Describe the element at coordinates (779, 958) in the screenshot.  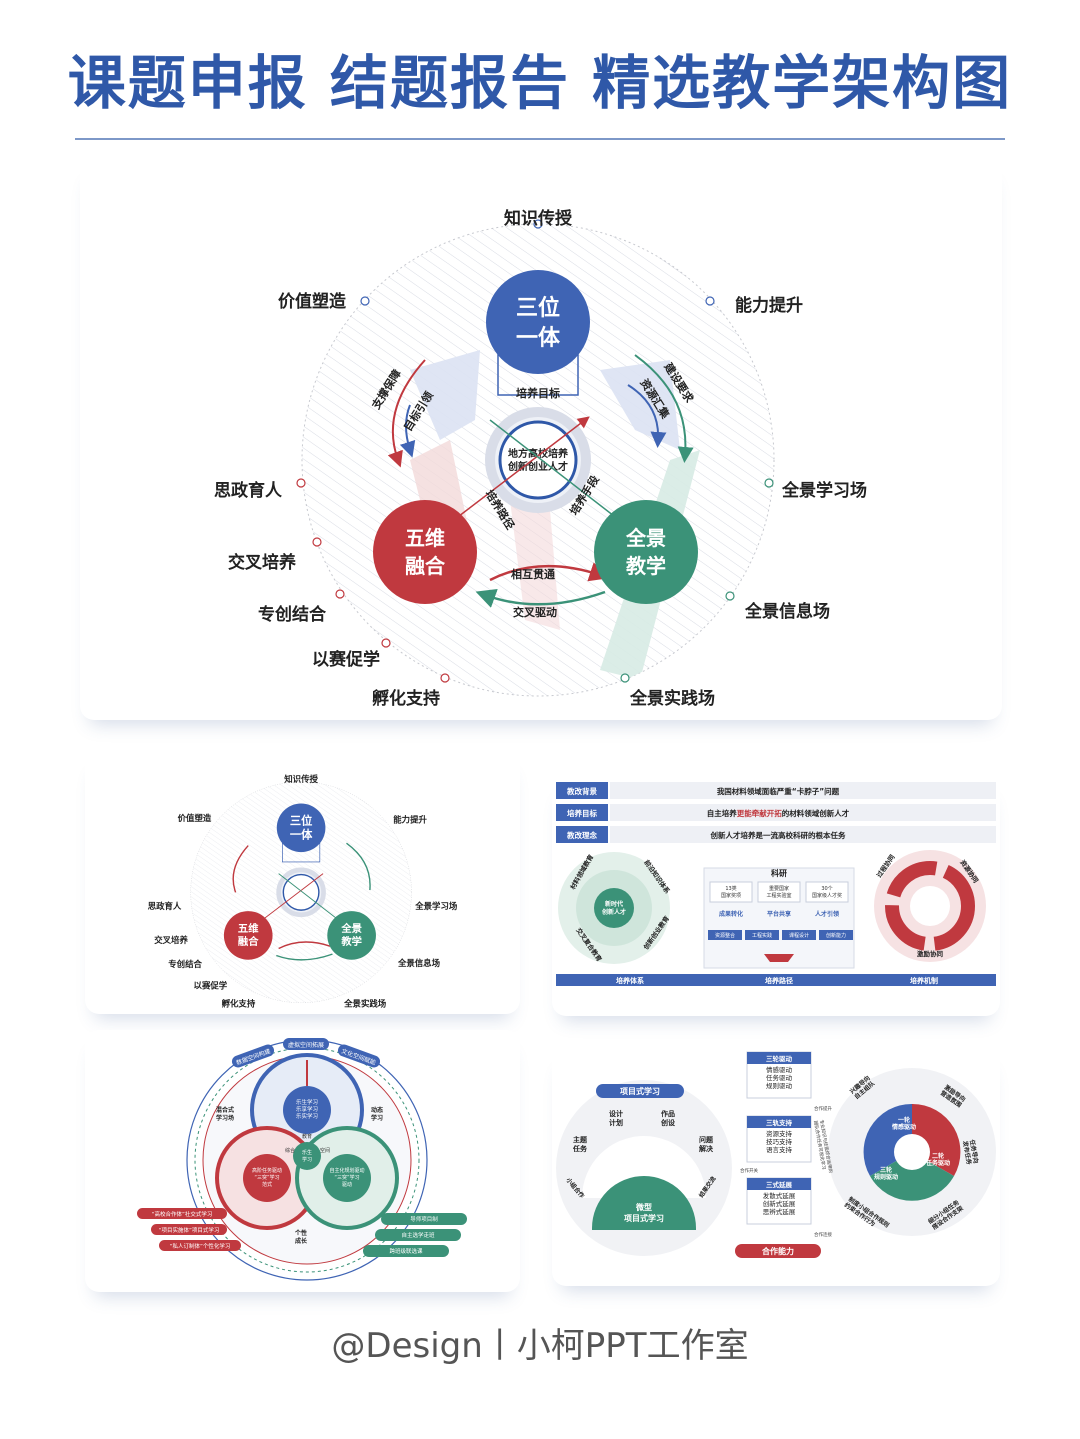
I see `building-icon` at that location.